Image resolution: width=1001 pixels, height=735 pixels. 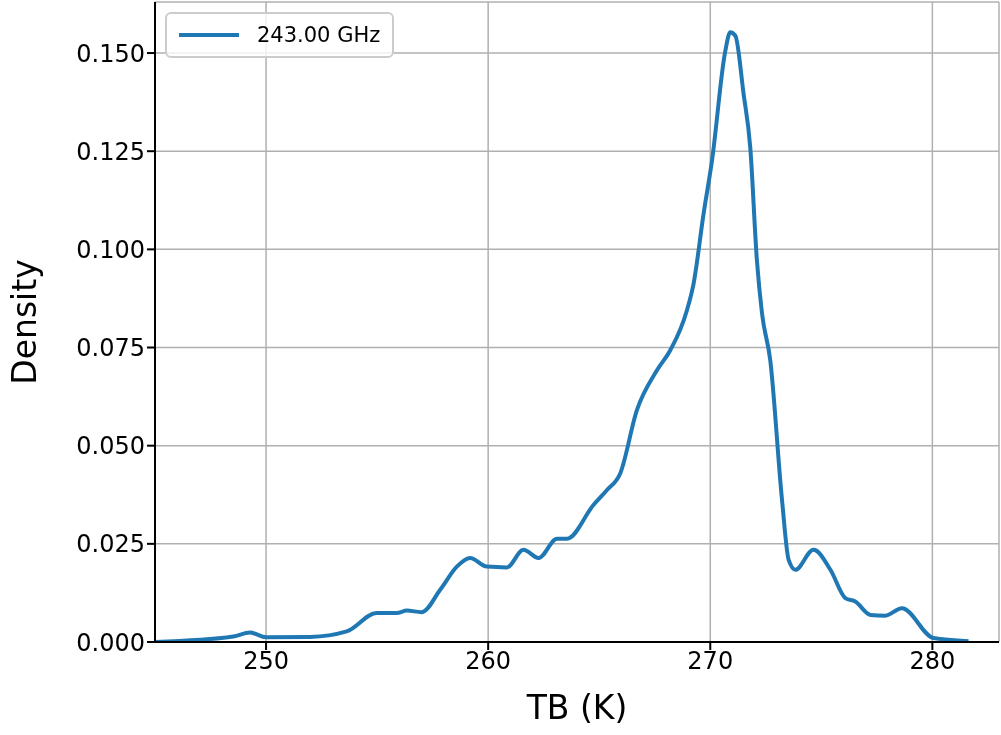 What do you see at coordinates (110, 151) in the screenshot?
I see `y-tick-label: 0.125` at bounding box center [110, 151].